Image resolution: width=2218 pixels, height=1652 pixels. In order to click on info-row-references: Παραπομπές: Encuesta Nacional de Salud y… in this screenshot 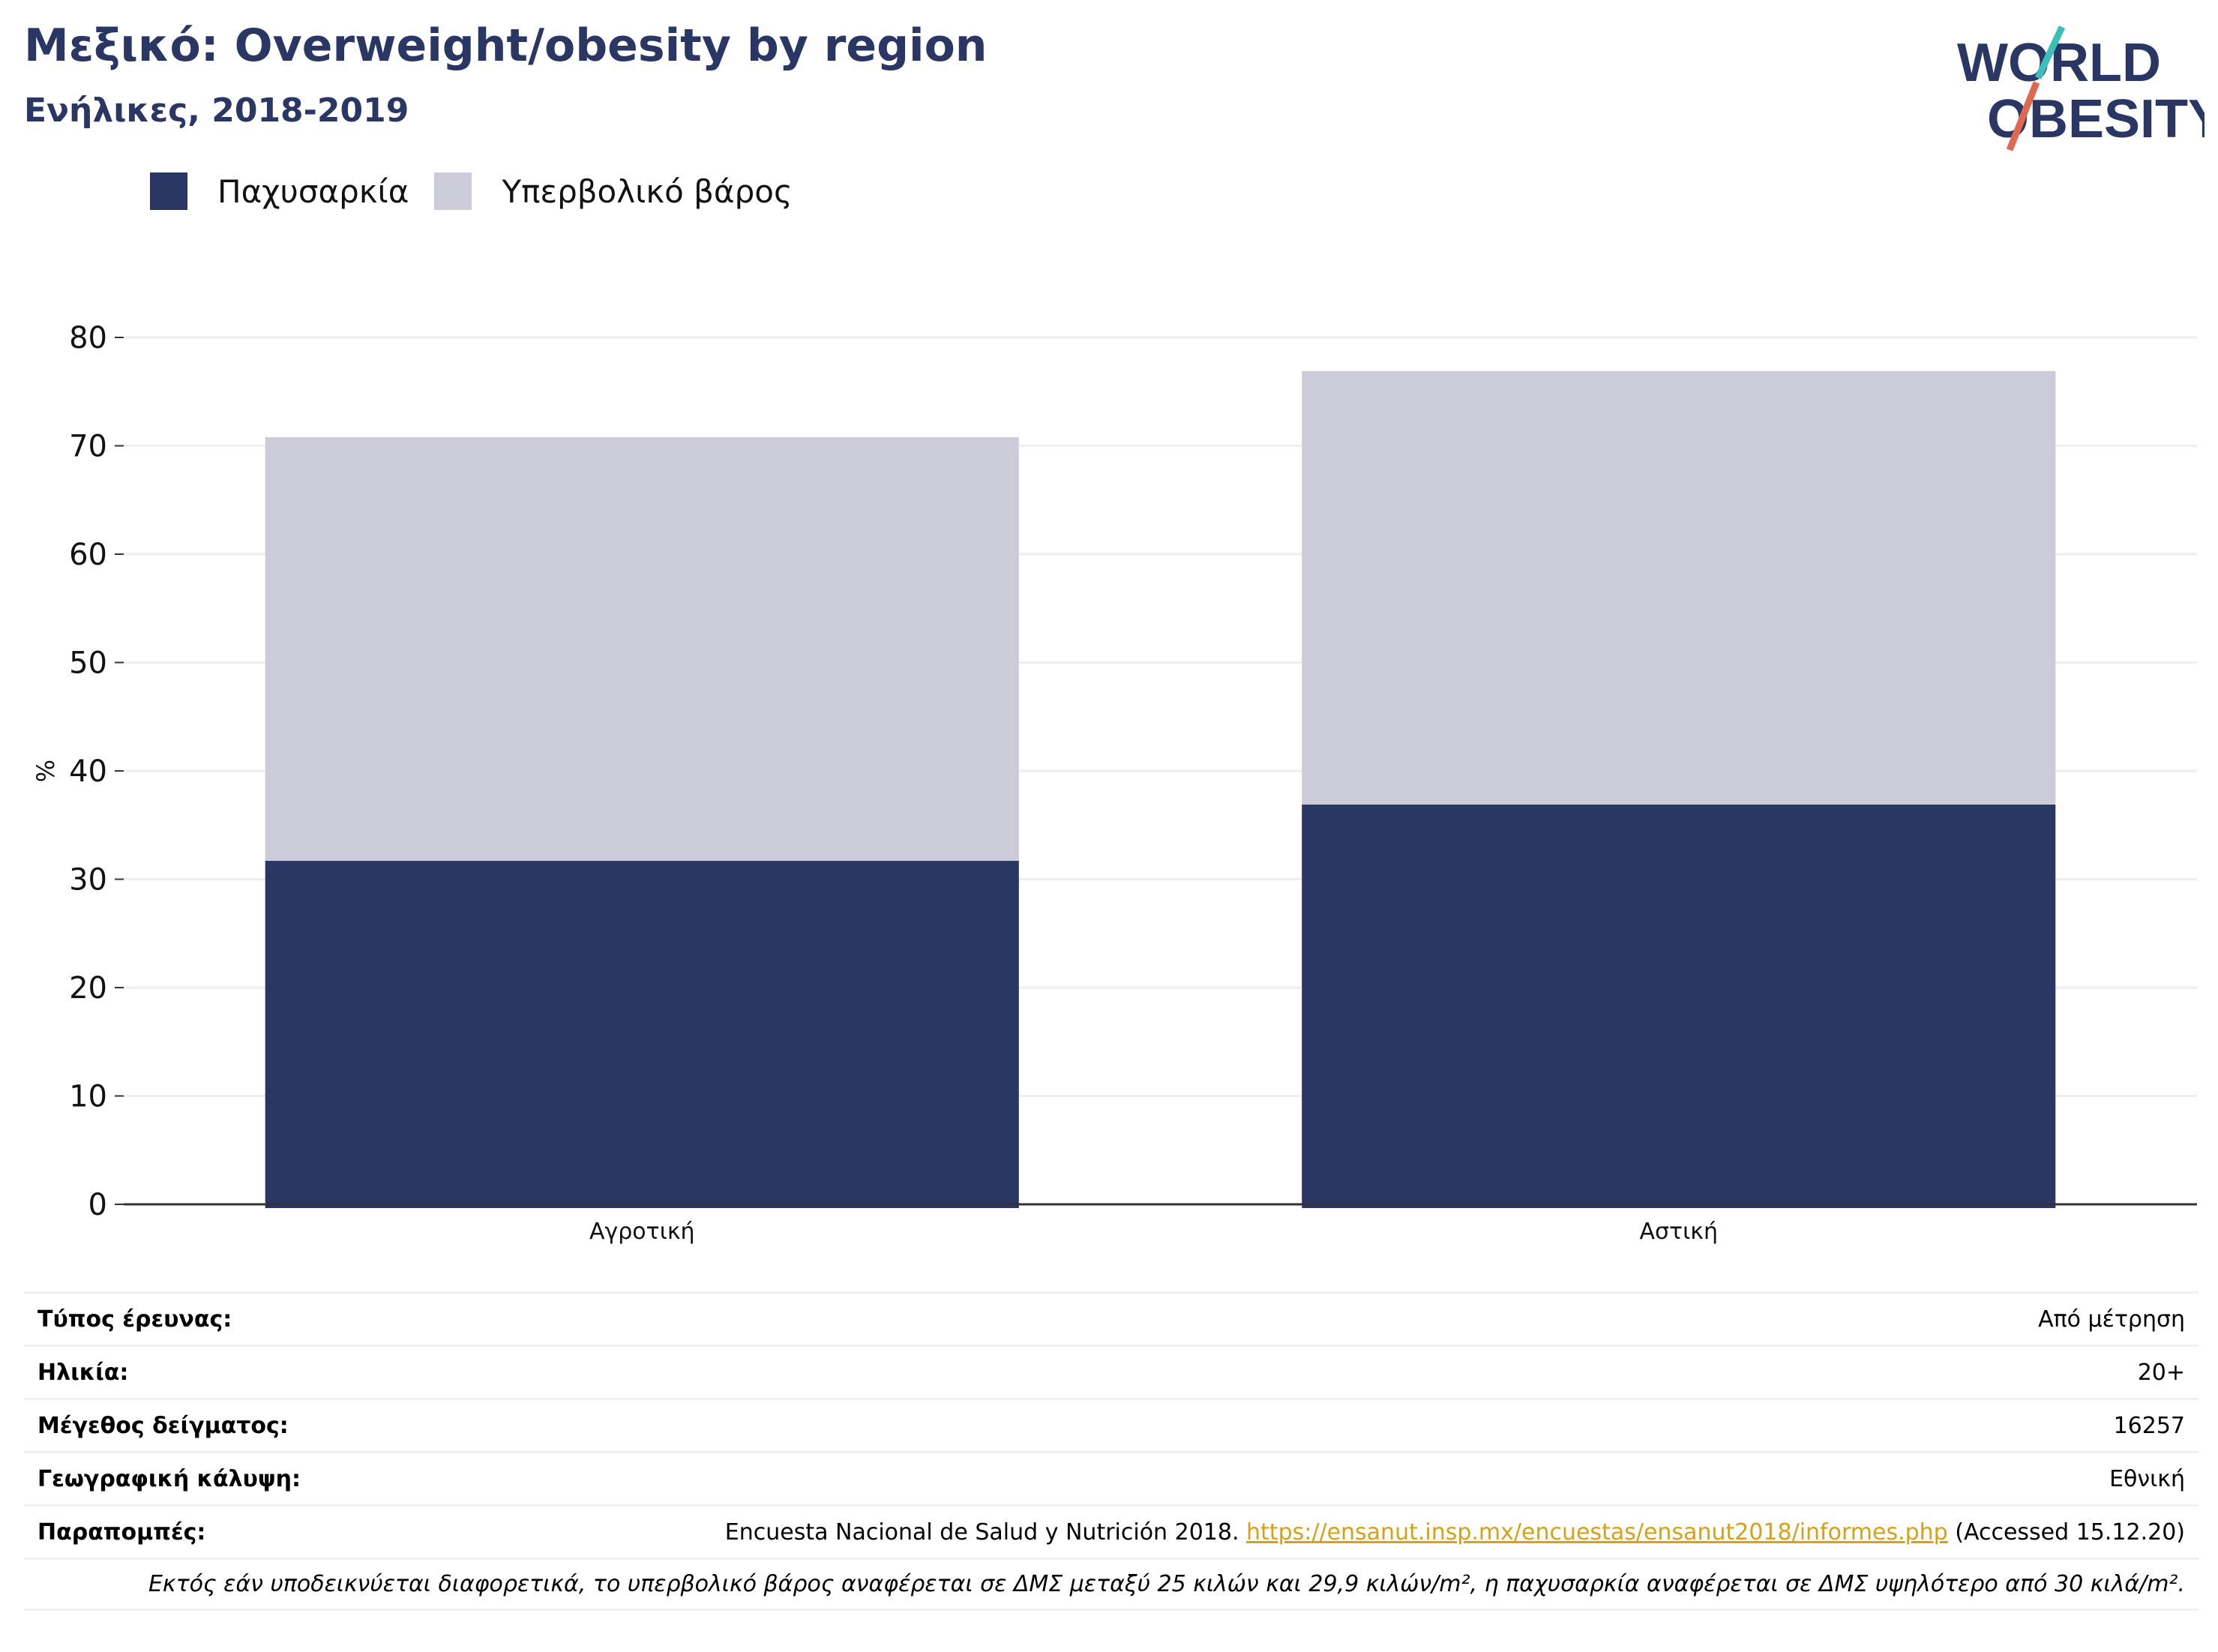, I will do `click(1111, 1531)`.